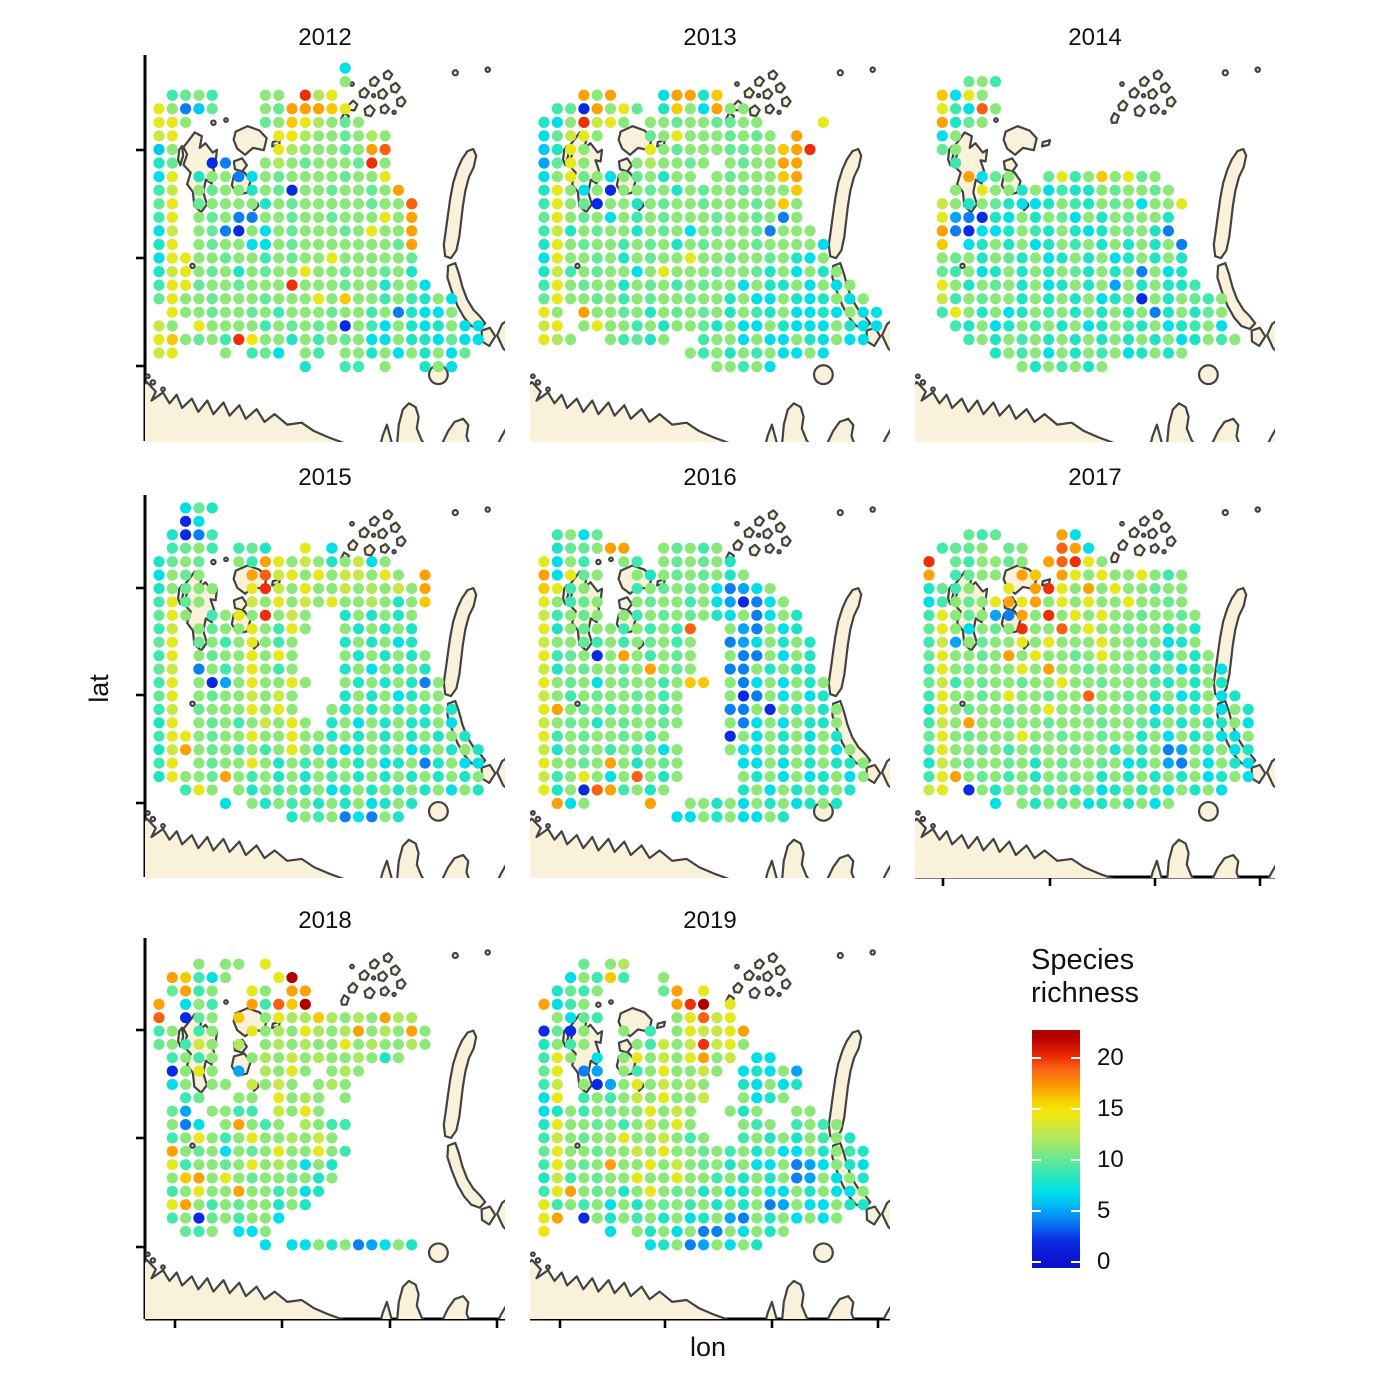 The image size is (1379, 1379). I want to click on vize-island, so click(487, 952).